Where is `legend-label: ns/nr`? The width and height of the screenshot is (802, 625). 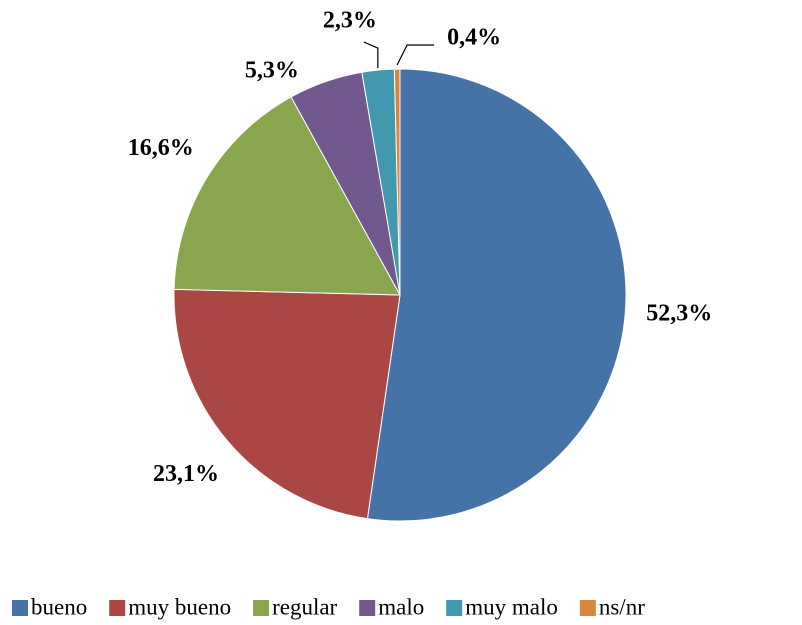 legend-label: ns/nr is located at coordinates (622, 606).